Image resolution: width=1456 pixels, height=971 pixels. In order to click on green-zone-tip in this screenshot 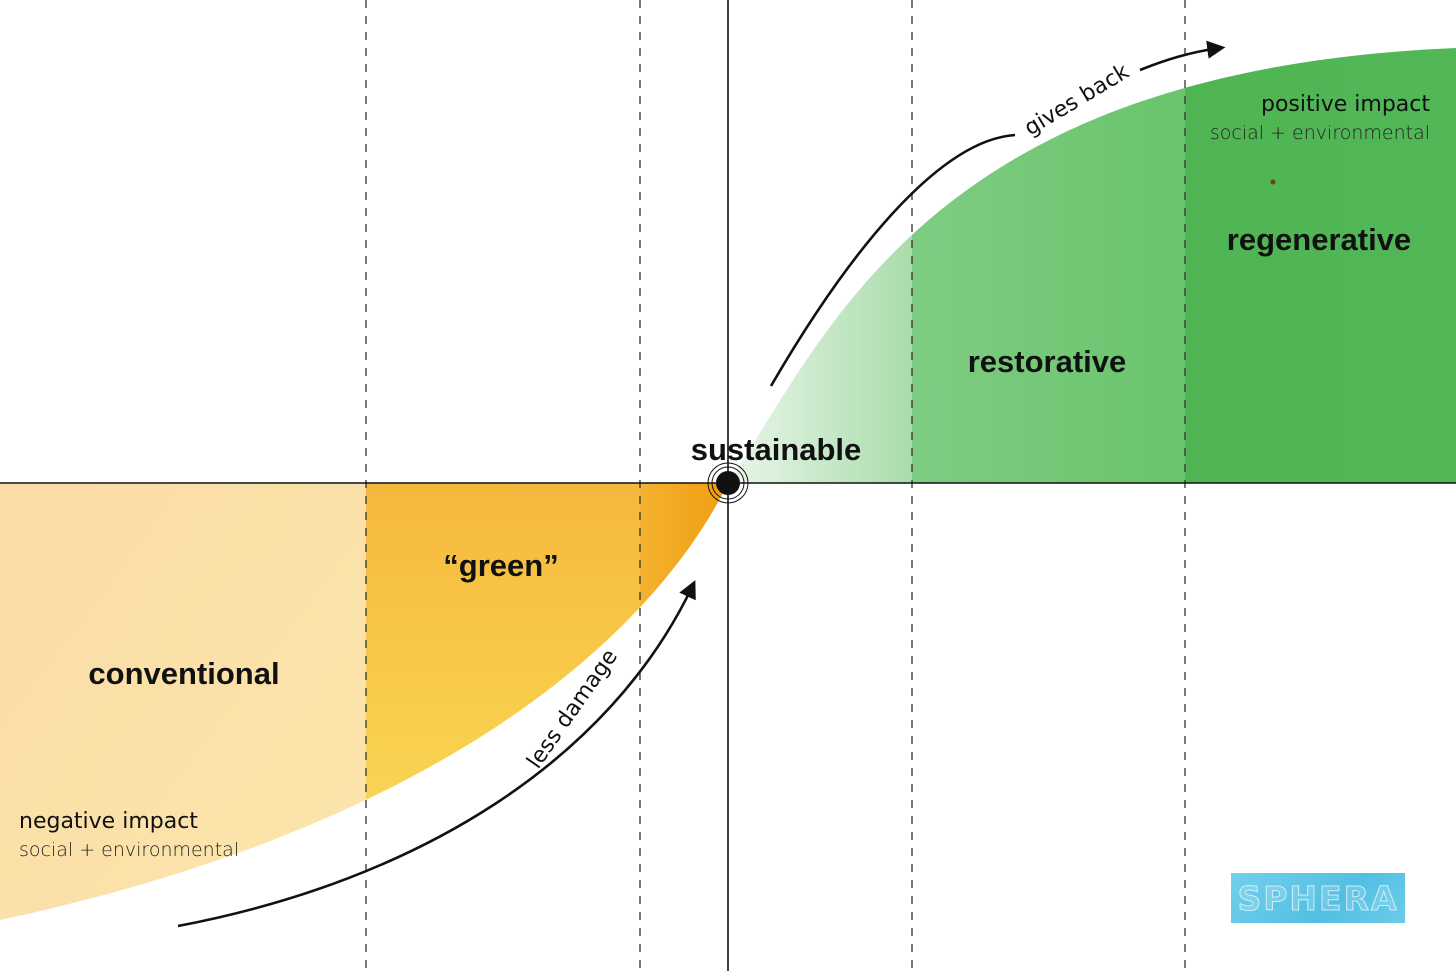, I will do `click(684, 701)`.